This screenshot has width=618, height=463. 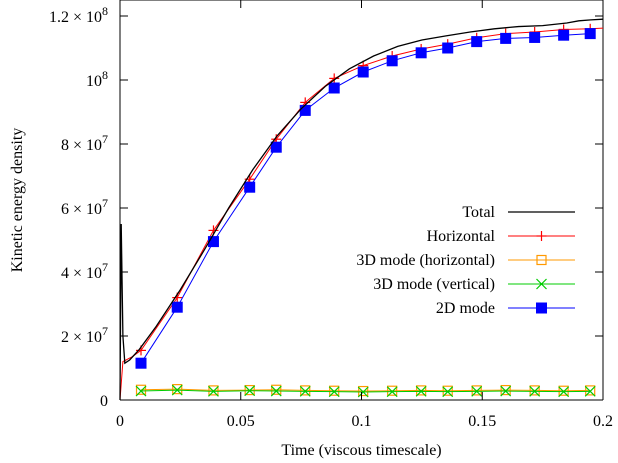 I want to click on legend-entry: 3D mode (horizontal), so click(x=465, y=260).